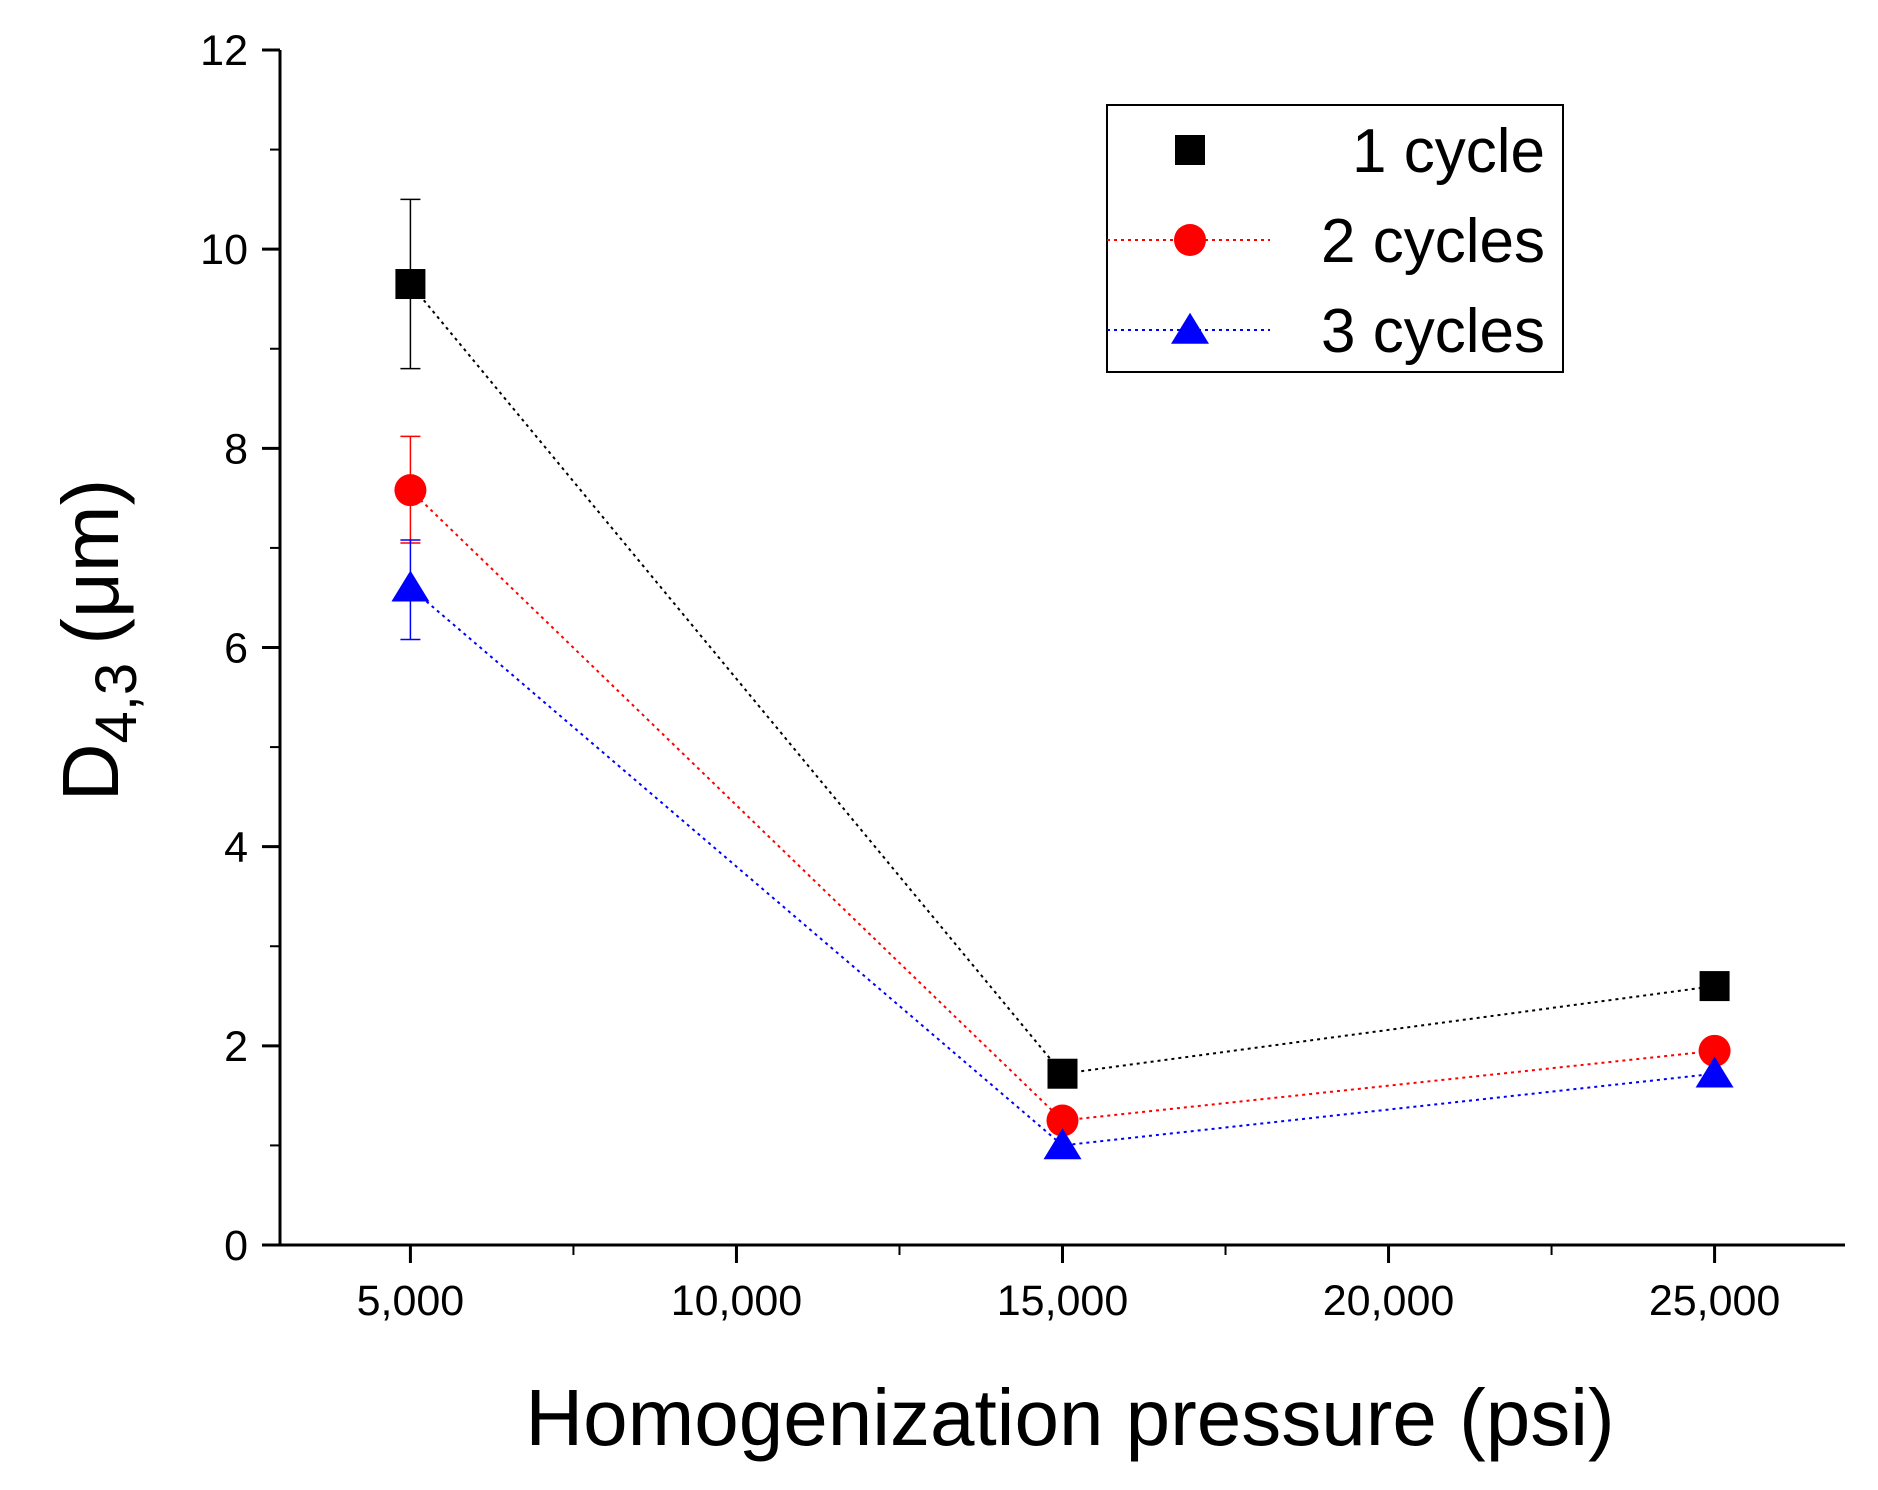  Describe the element at coordinates (236, 449) in the screenshot. I see `y-tick-label: 8` at that location.